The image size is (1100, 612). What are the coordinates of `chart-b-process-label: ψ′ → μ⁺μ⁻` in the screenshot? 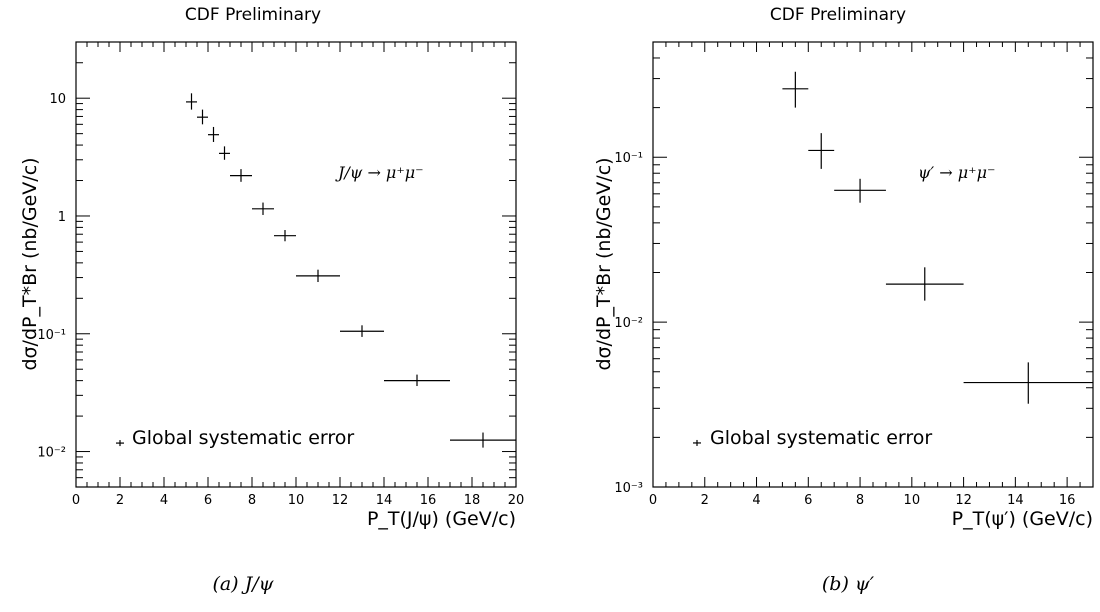 It's located at (956, 172).